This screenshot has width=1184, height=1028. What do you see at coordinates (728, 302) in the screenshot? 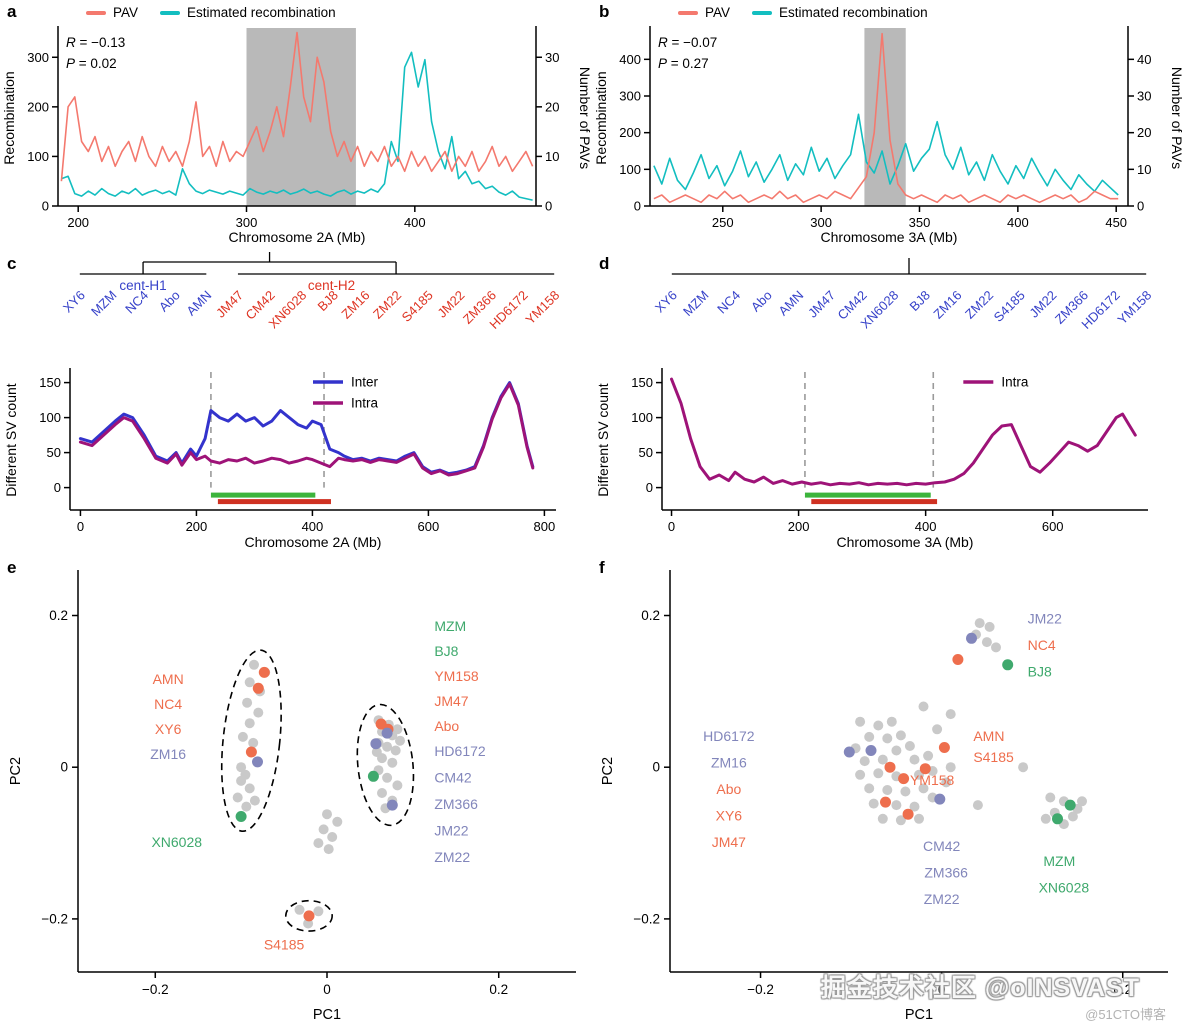
I see `accession-label-NC4: NC4` at bounding box center [728, 302].